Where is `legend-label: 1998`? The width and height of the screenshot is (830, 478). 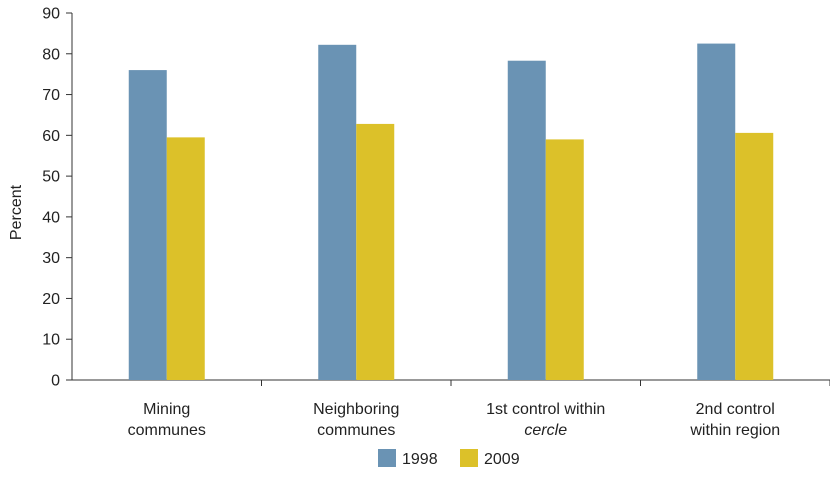 legend-label: 1998 is located at coordinates (420, 459).